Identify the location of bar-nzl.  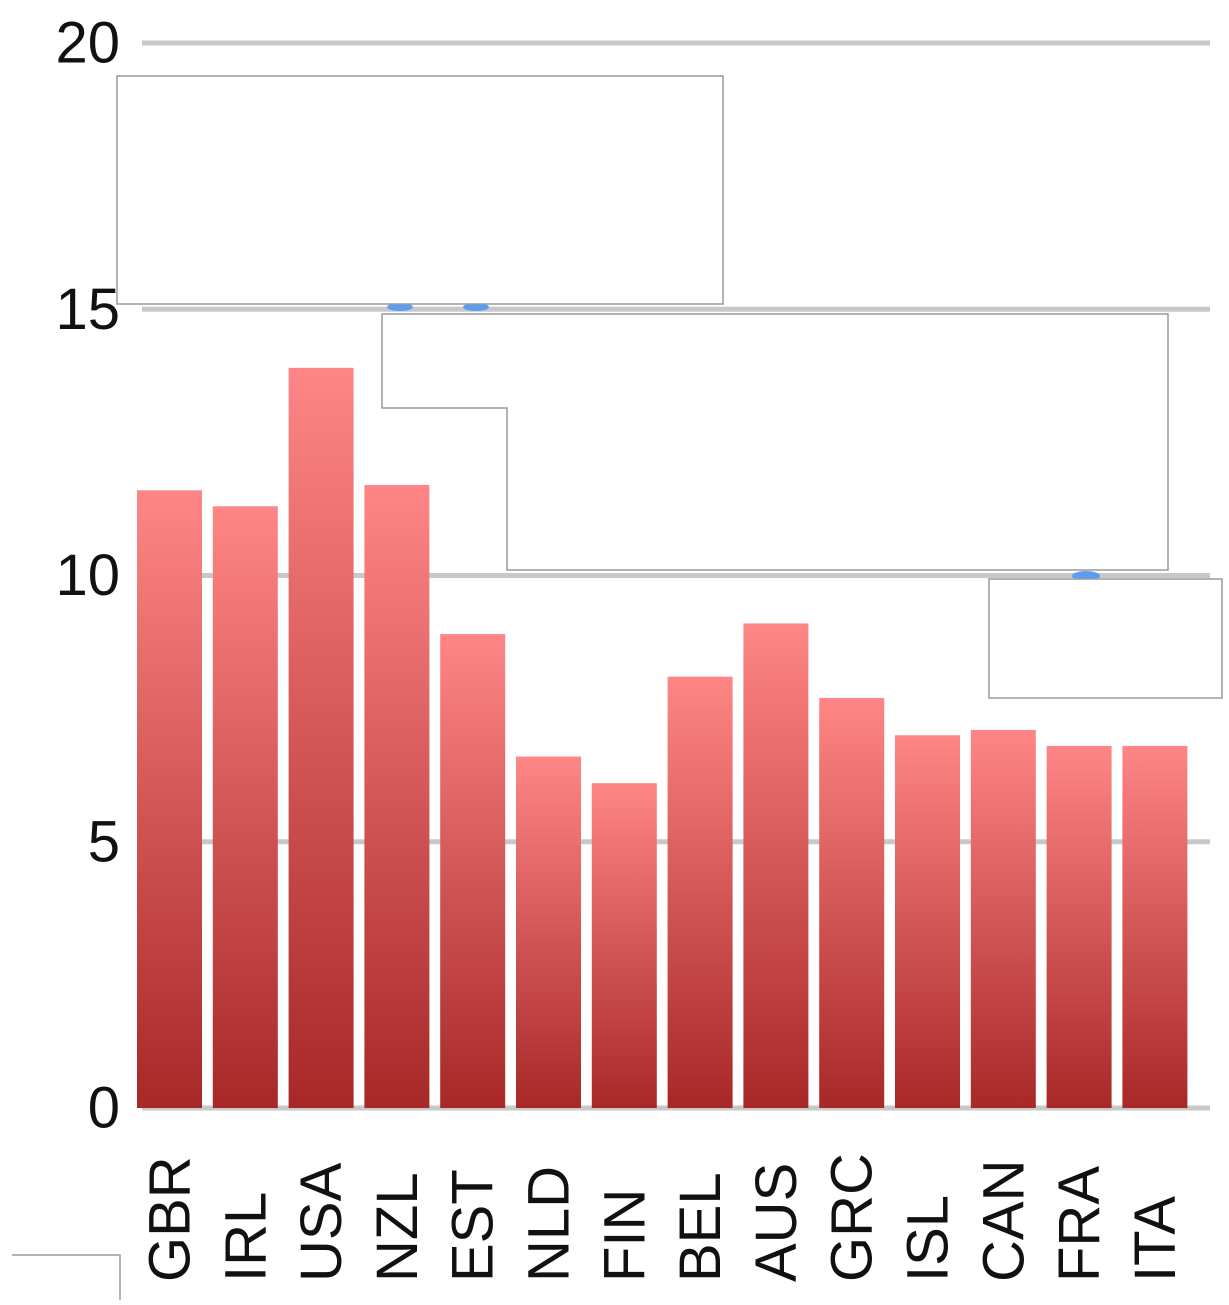
(397, 796).